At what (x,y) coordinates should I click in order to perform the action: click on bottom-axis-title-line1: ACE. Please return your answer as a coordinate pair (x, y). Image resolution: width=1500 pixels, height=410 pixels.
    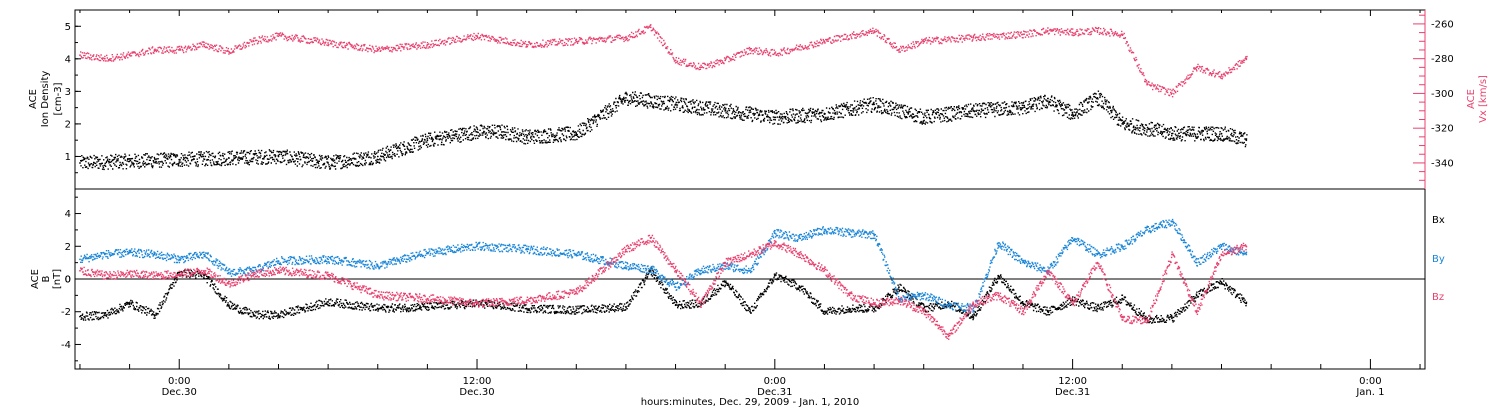
    Looking at the image, I should click on (35, 279).